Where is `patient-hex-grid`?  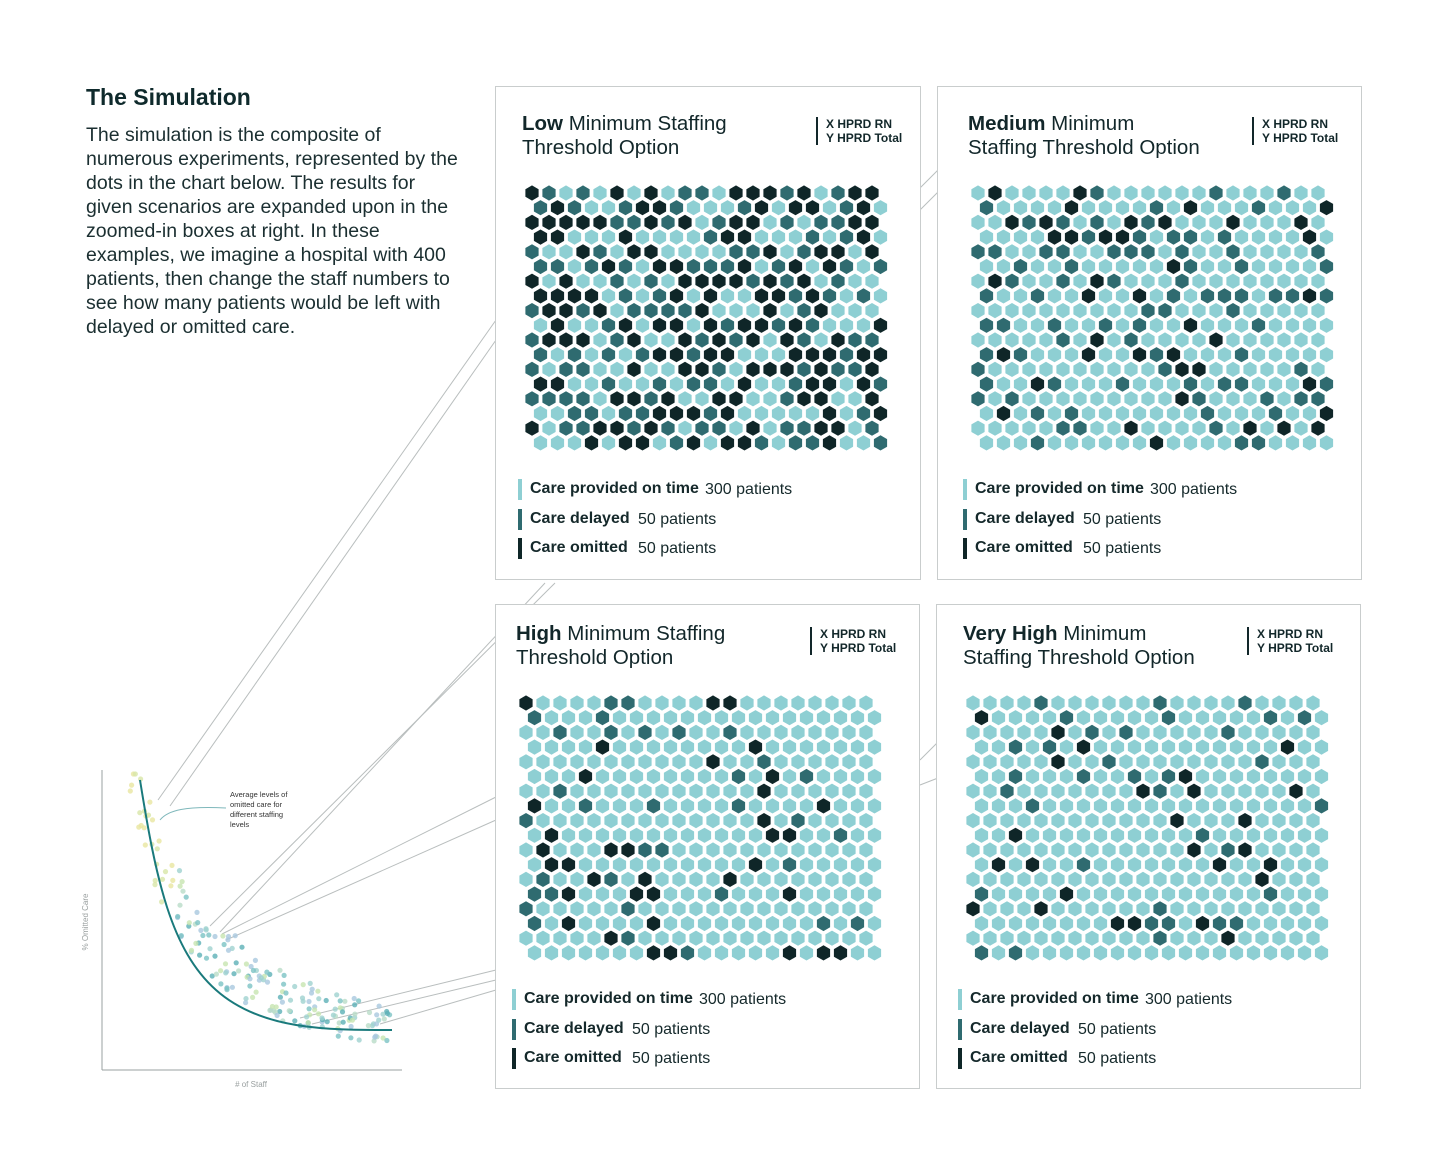 patient-hex-grid is located at coordinates (1147, 828).